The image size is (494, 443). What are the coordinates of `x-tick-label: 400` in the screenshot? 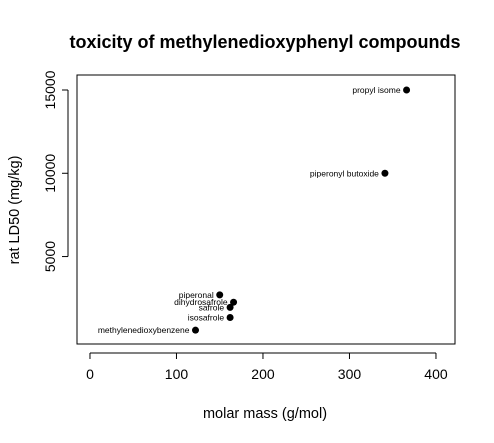 It's located at (436, 374).